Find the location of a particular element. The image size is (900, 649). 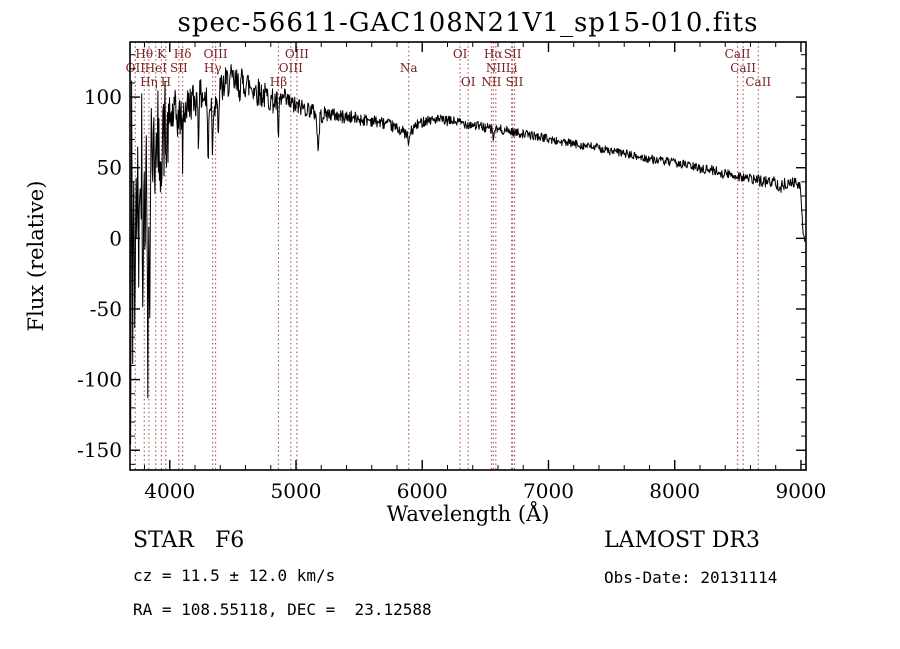

spectral-line-label: Hθ is located at coordinates (144, 54).